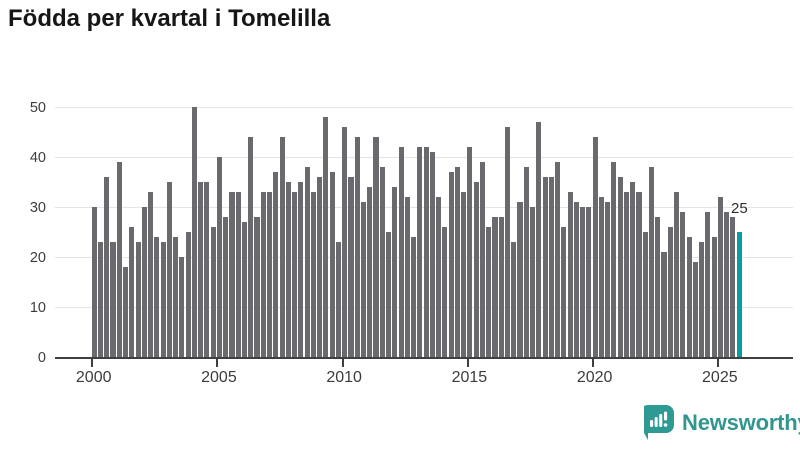  What do you see at coordinates (741, 422) in the screenshot?
I see `brand-name: Newsworthy` at bounding box center [741, 422].